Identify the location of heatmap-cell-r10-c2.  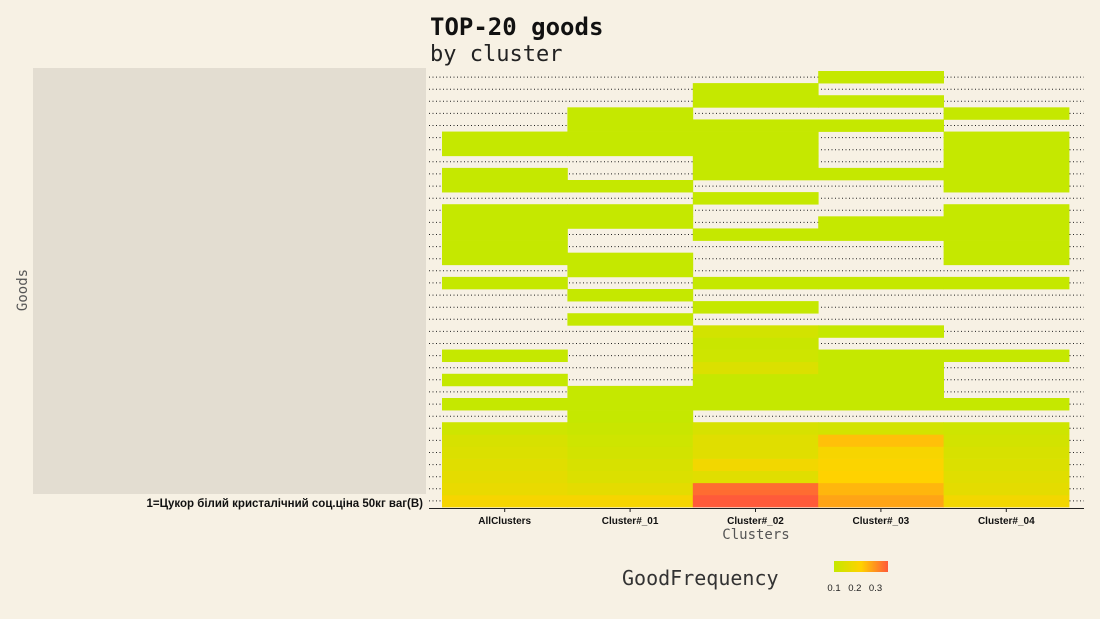
(630, 392).